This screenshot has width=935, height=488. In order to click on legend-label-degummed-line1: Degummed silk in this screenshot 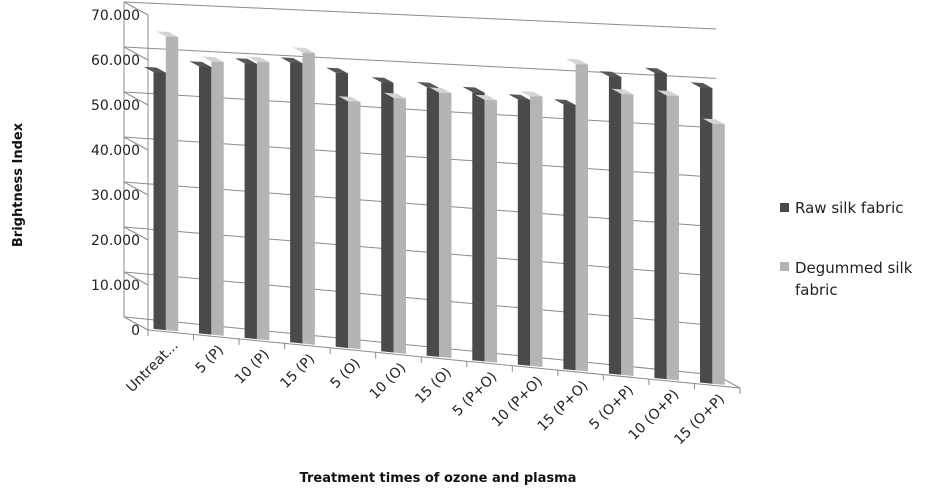, I will do `click(854, 268)`.